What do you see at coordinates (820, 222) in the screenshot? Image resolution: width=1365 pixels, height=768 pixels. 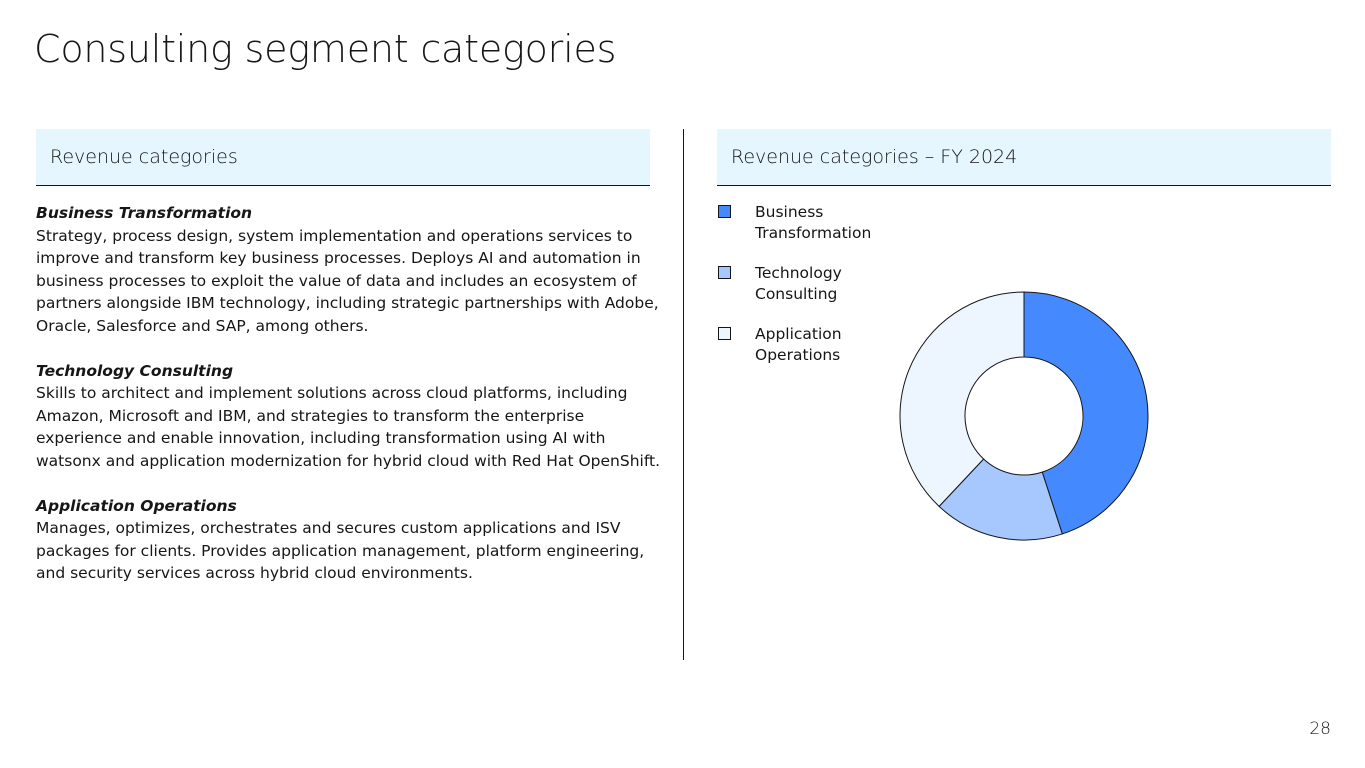 I see `legend-label: Business Transformation` at bounding box center [820, 222].